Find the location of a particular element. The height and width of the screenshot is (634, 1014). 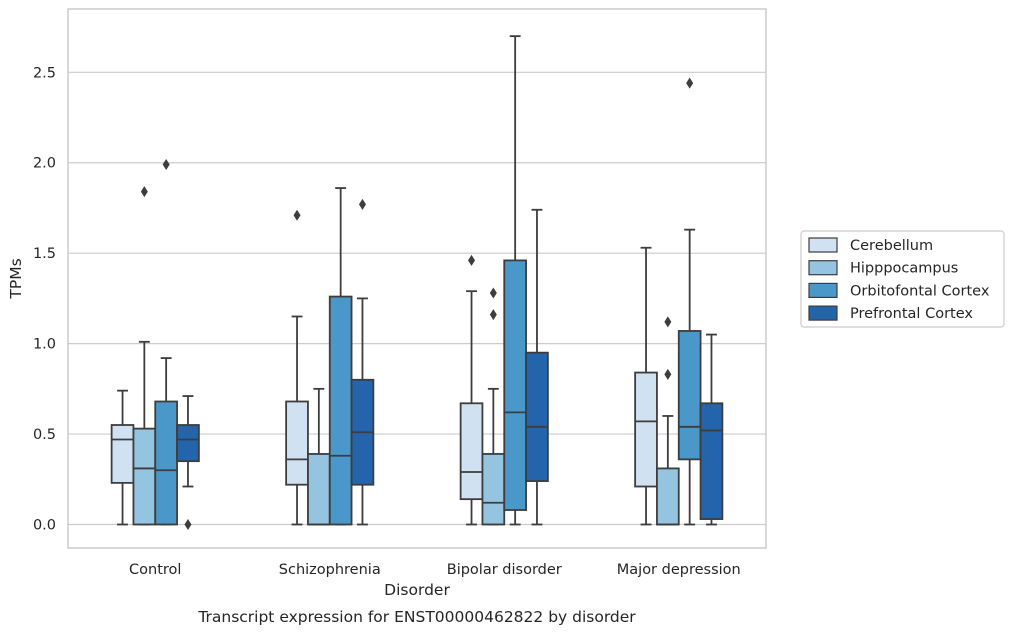

box-prefrontal-cortex-schizophrenia is located at coordinates (362, 362).